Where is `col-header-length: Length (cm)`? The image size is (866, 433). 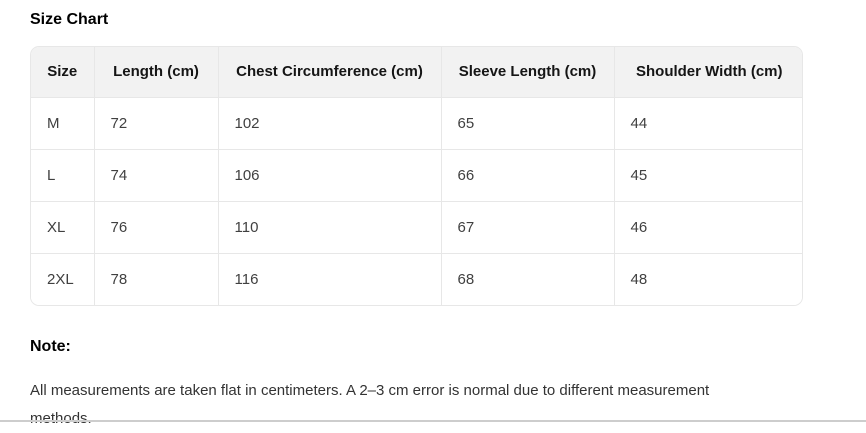
col-header-length: Length (cm) is located at coordinates (155, 72).